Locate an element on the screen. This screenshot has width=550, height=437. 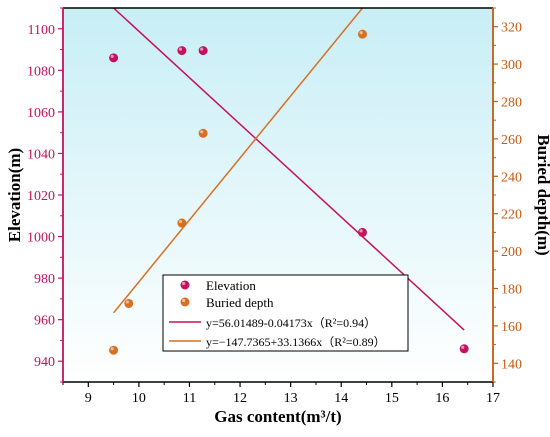
right-y-tick-label: 180 is located at coordinates (511, 290).